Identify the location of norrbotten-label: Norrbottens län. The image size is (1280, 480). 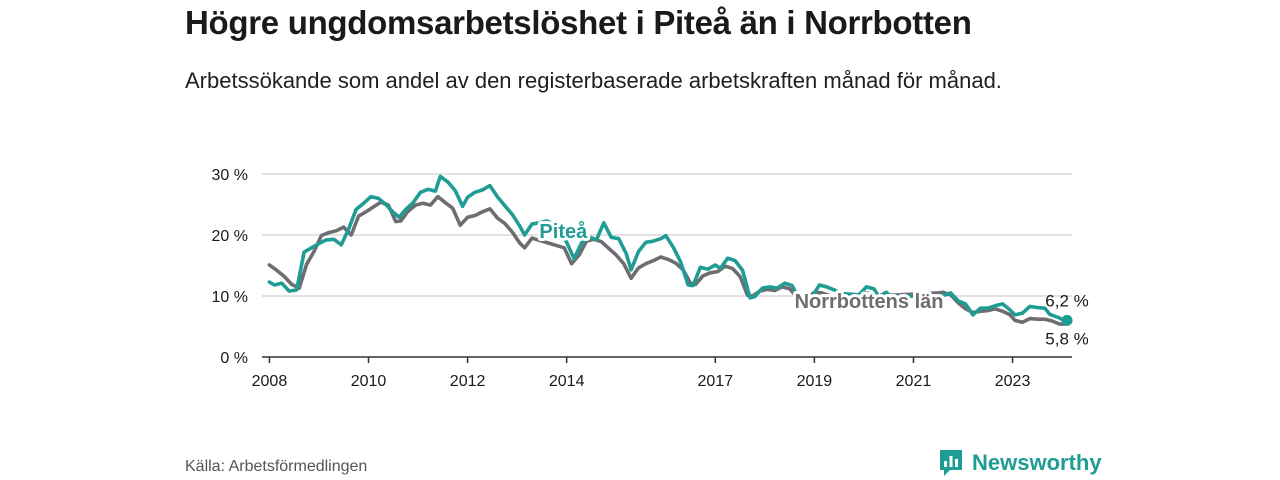
(869, 302).